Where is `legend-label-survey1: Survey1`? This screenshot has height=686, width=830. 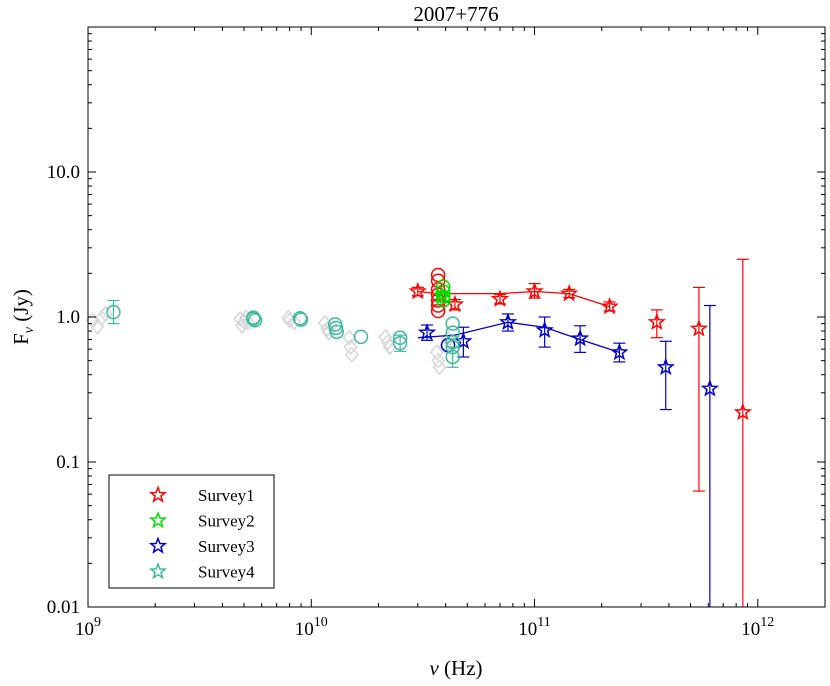 legend-label-survey1: Survey1 is located at coordinates (226, 495).